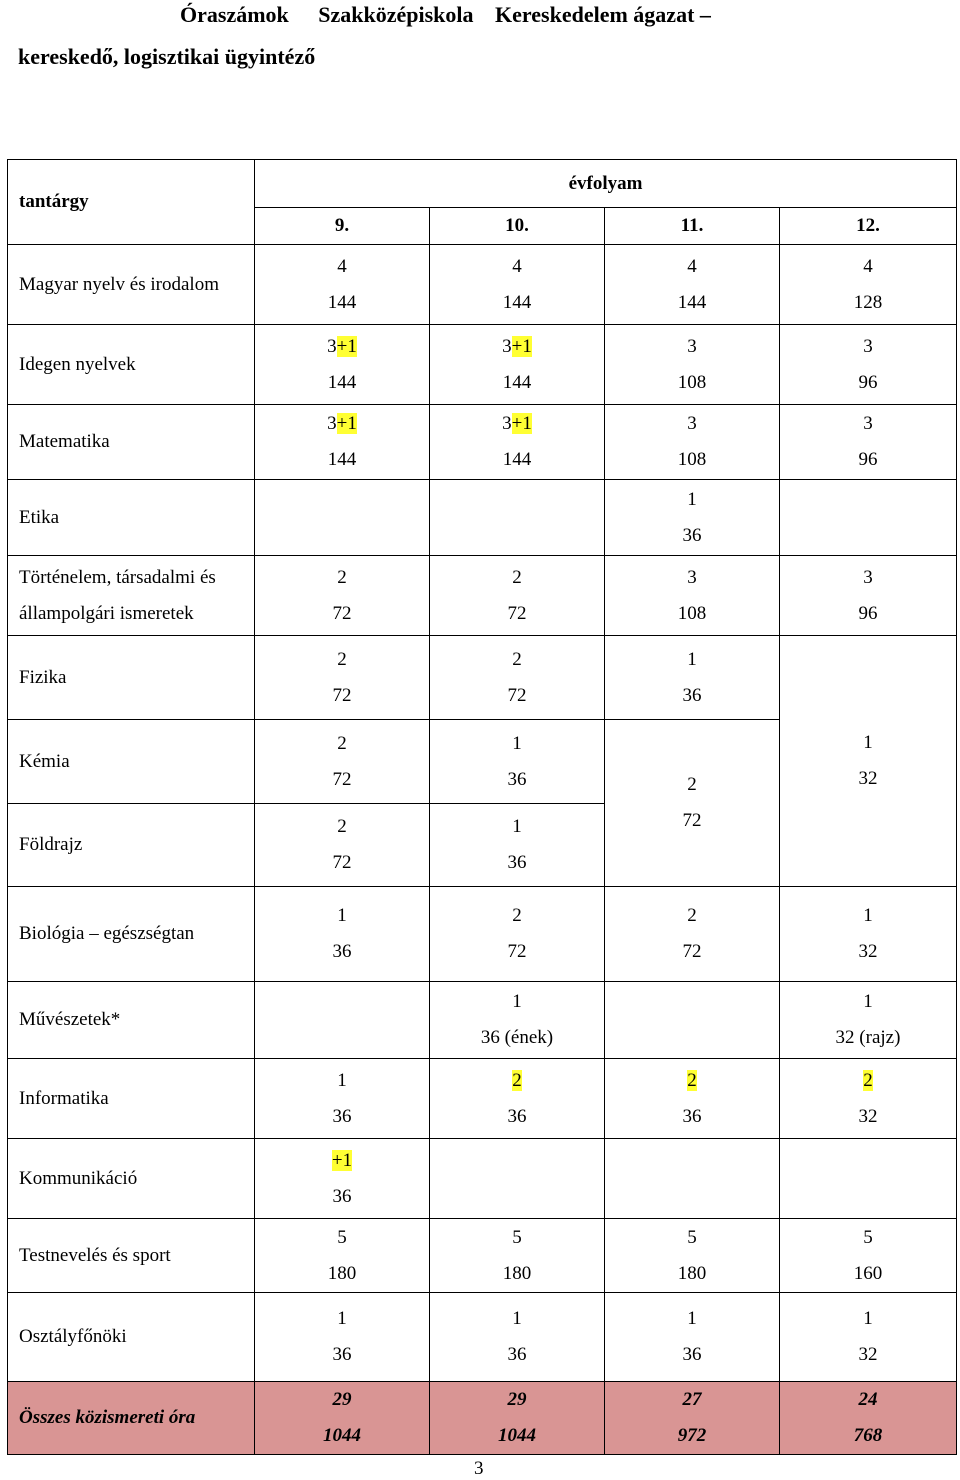  What do you see at coordinates (131, 1098) in the screenshot?
I see `subject-name: Informatika` at bounding box center [131, 1098].